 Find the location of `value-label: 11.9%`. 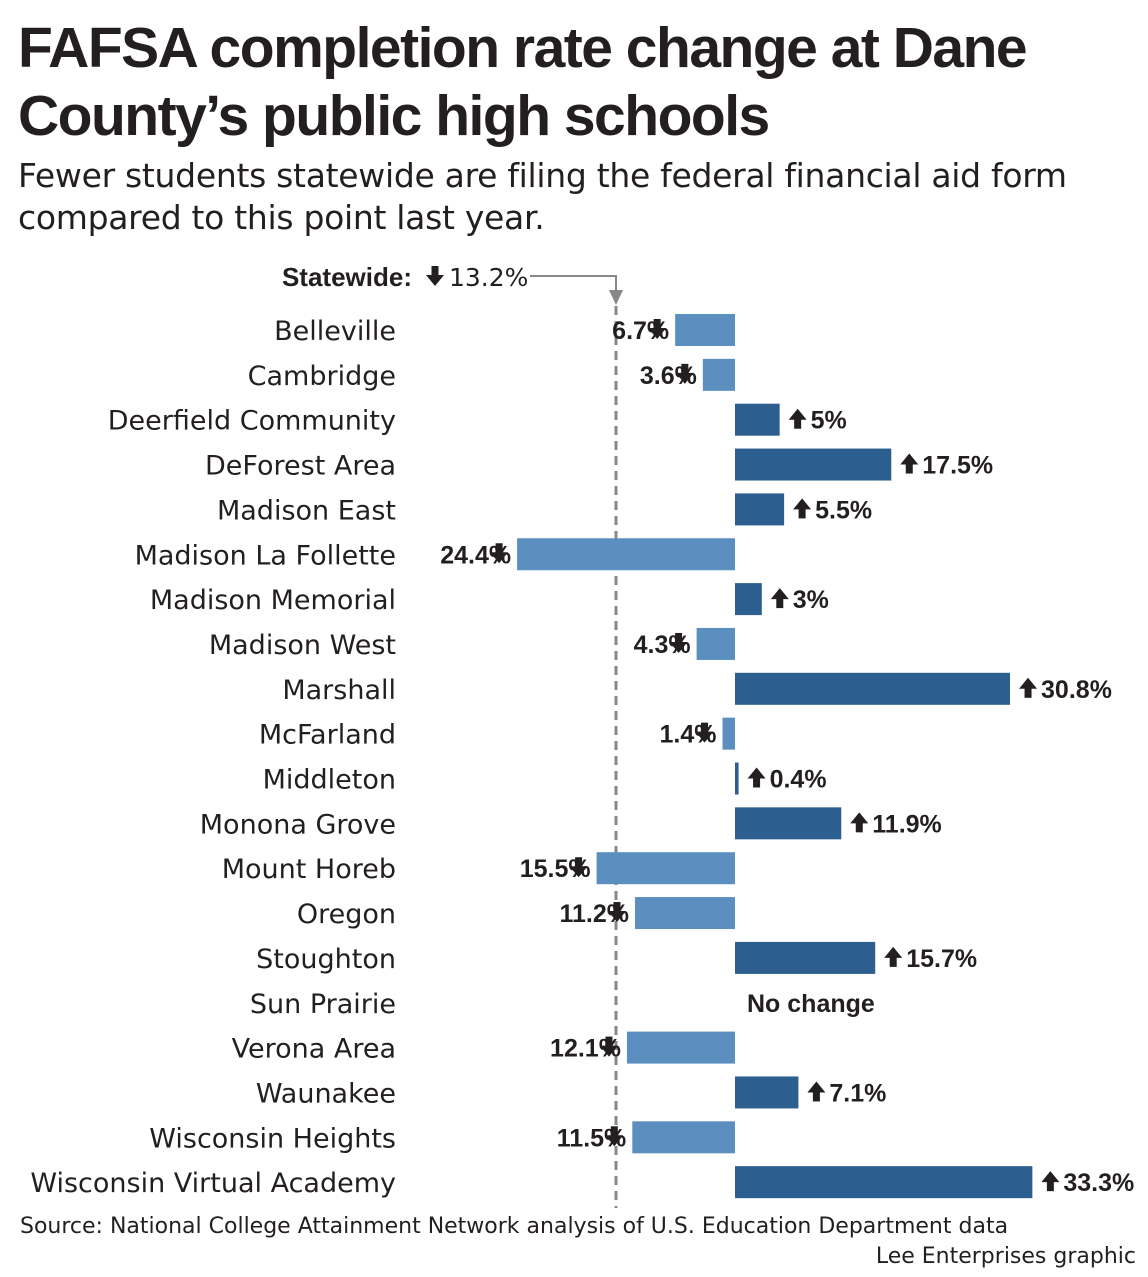

value-label: 11.9% is located at coordinates (907, 824).